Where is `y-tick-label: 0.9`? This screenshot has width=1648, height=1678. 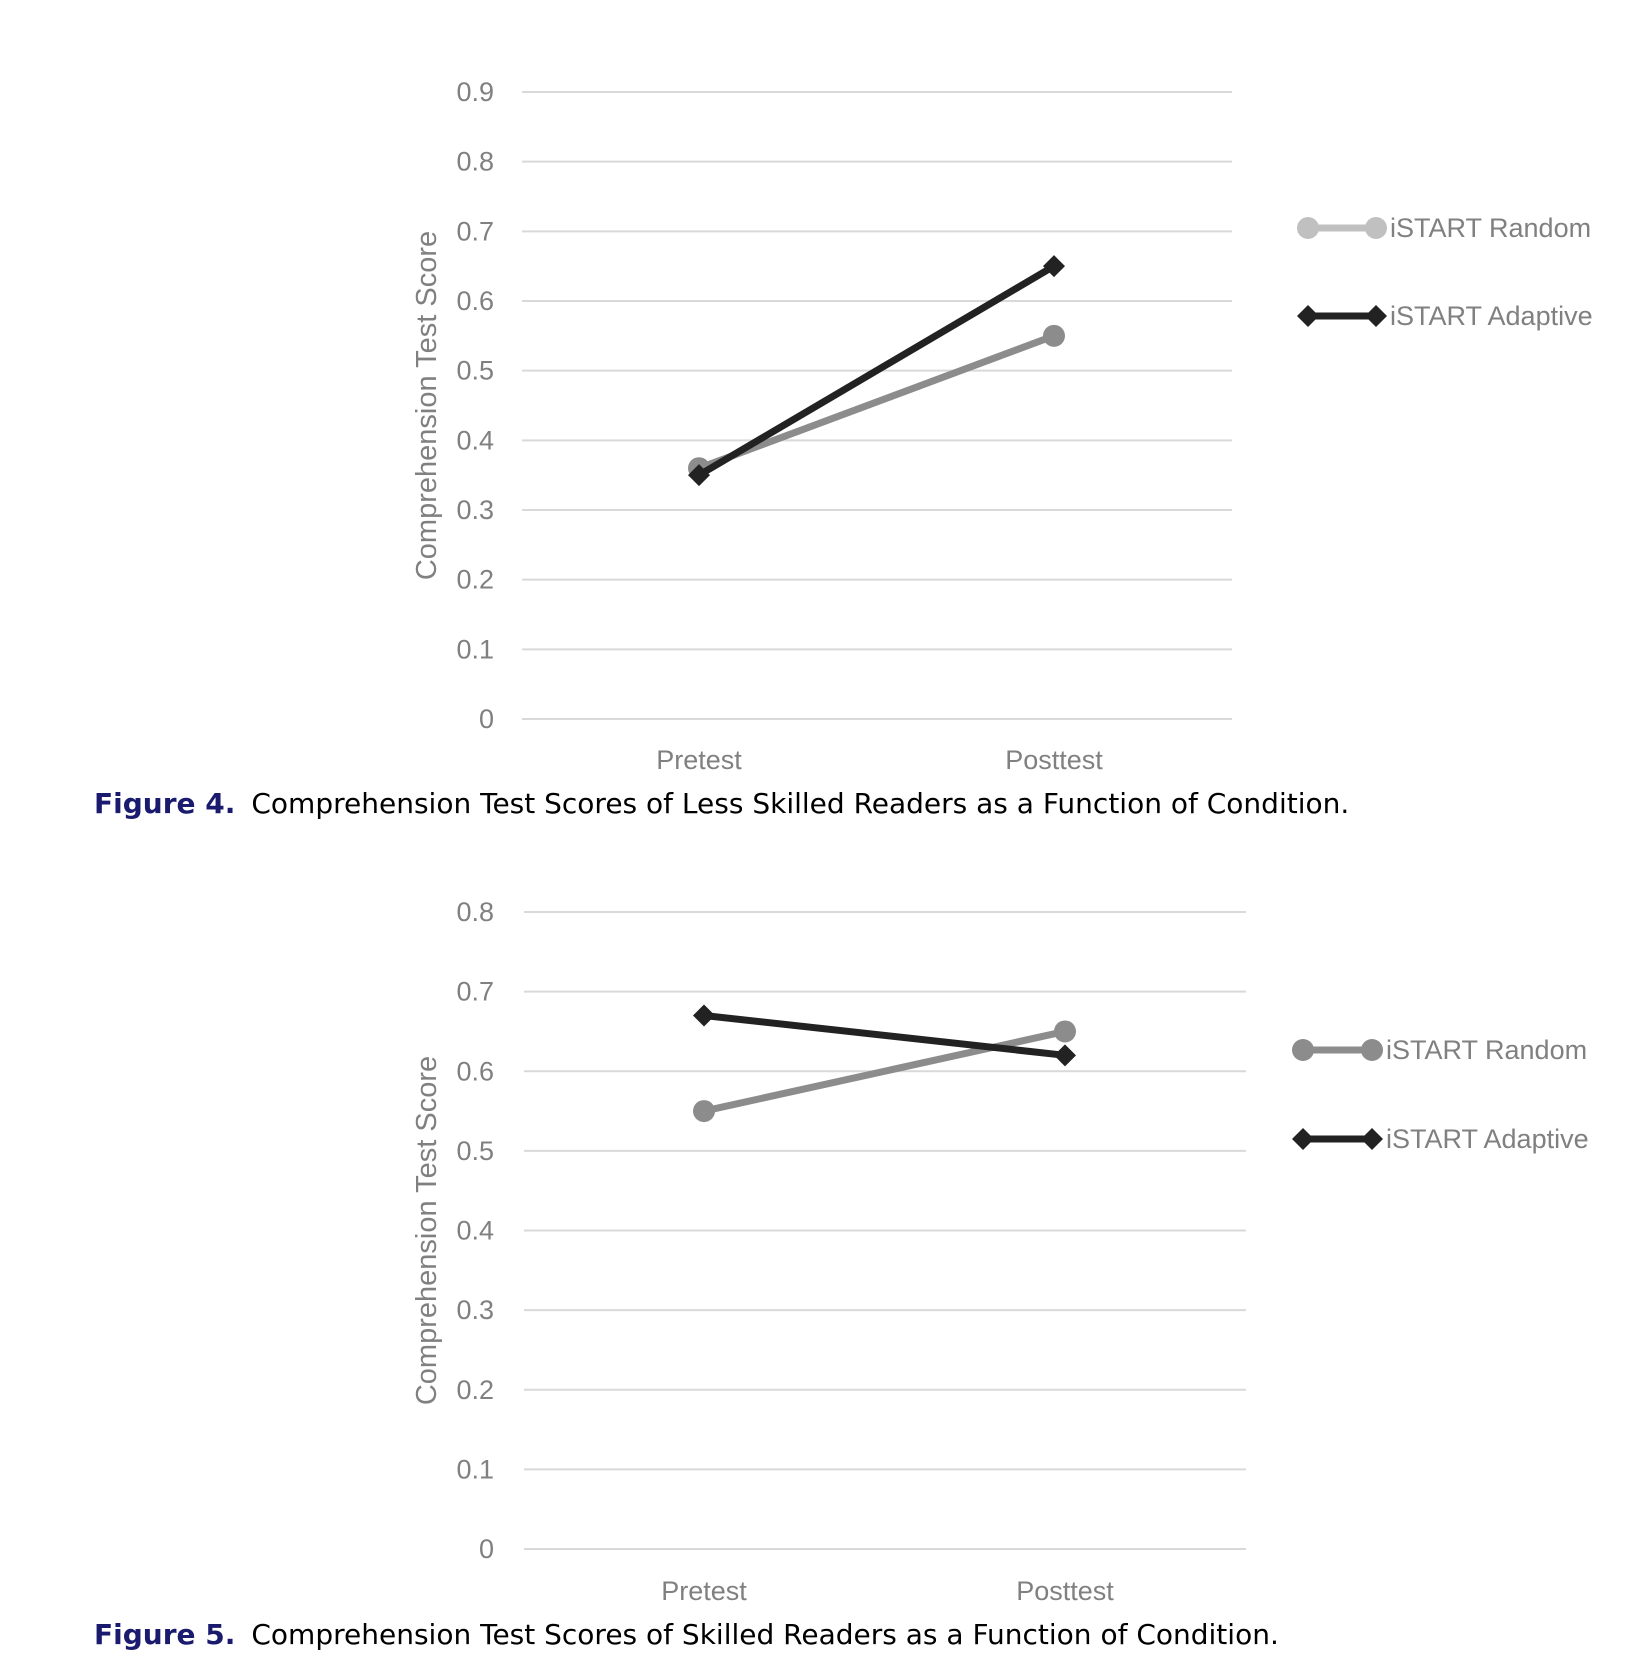 y-tick-label: 0.9 is located at coordinates (475, 92).